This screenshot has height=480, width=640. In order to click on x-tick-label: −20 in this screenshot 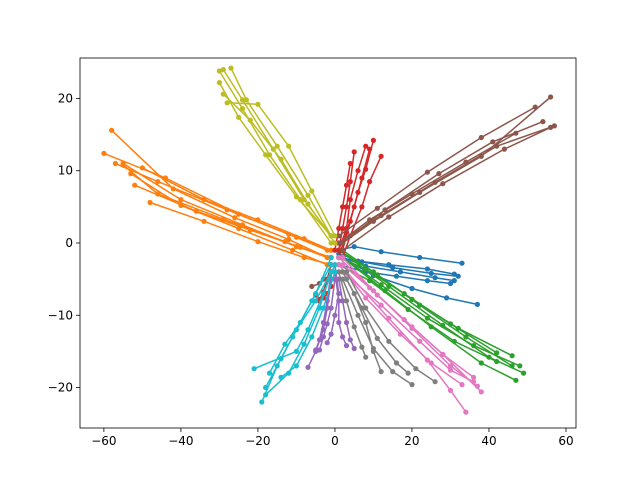, I will do `click(257, 441)`.